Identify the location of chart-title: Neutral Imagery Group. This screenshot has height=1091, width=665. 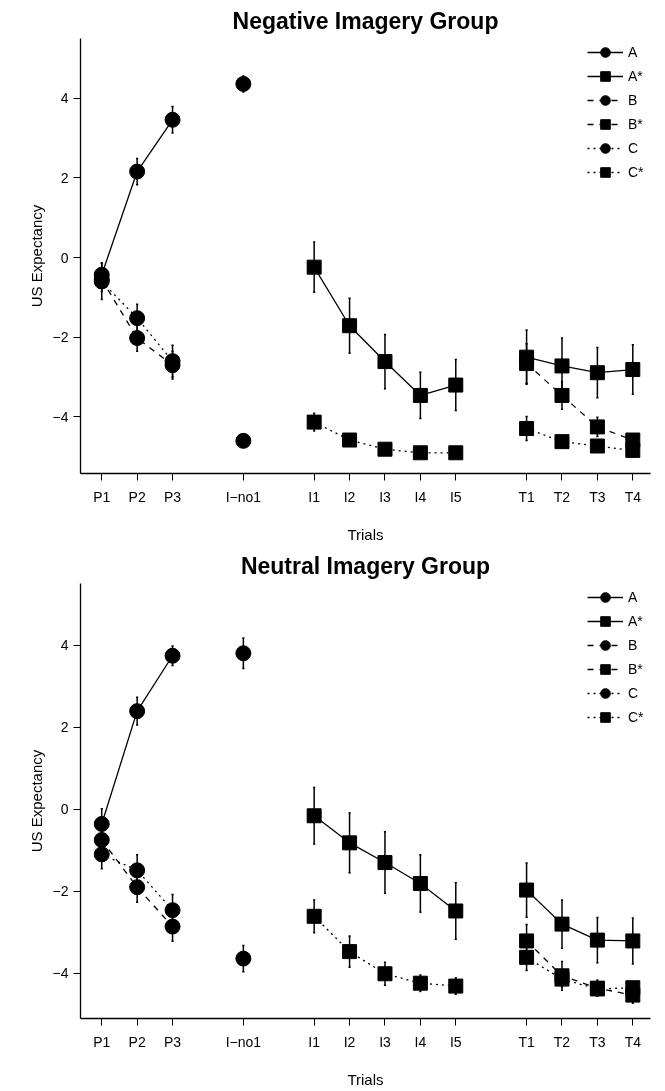
(365, 565).